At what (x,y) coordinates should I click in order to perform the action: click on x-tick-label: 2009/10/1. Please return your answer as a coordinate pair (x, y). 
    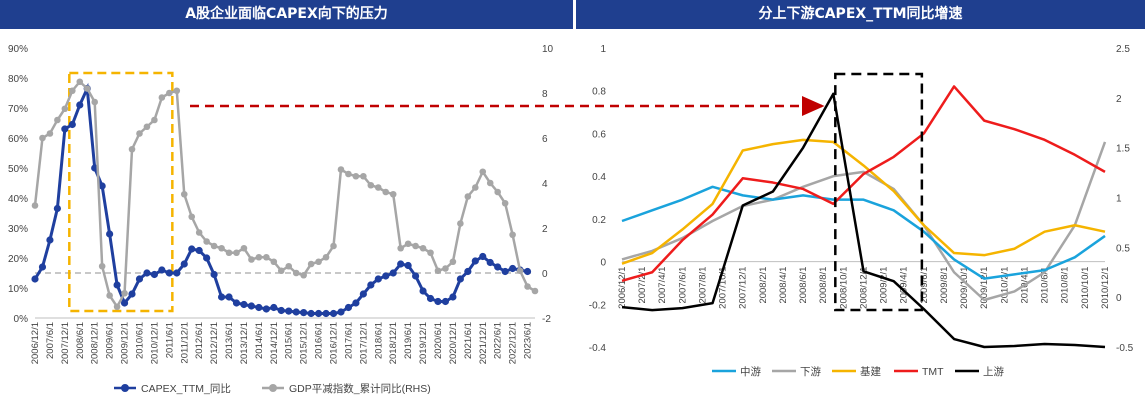
    Looking at the image, I should click on (964, 288).